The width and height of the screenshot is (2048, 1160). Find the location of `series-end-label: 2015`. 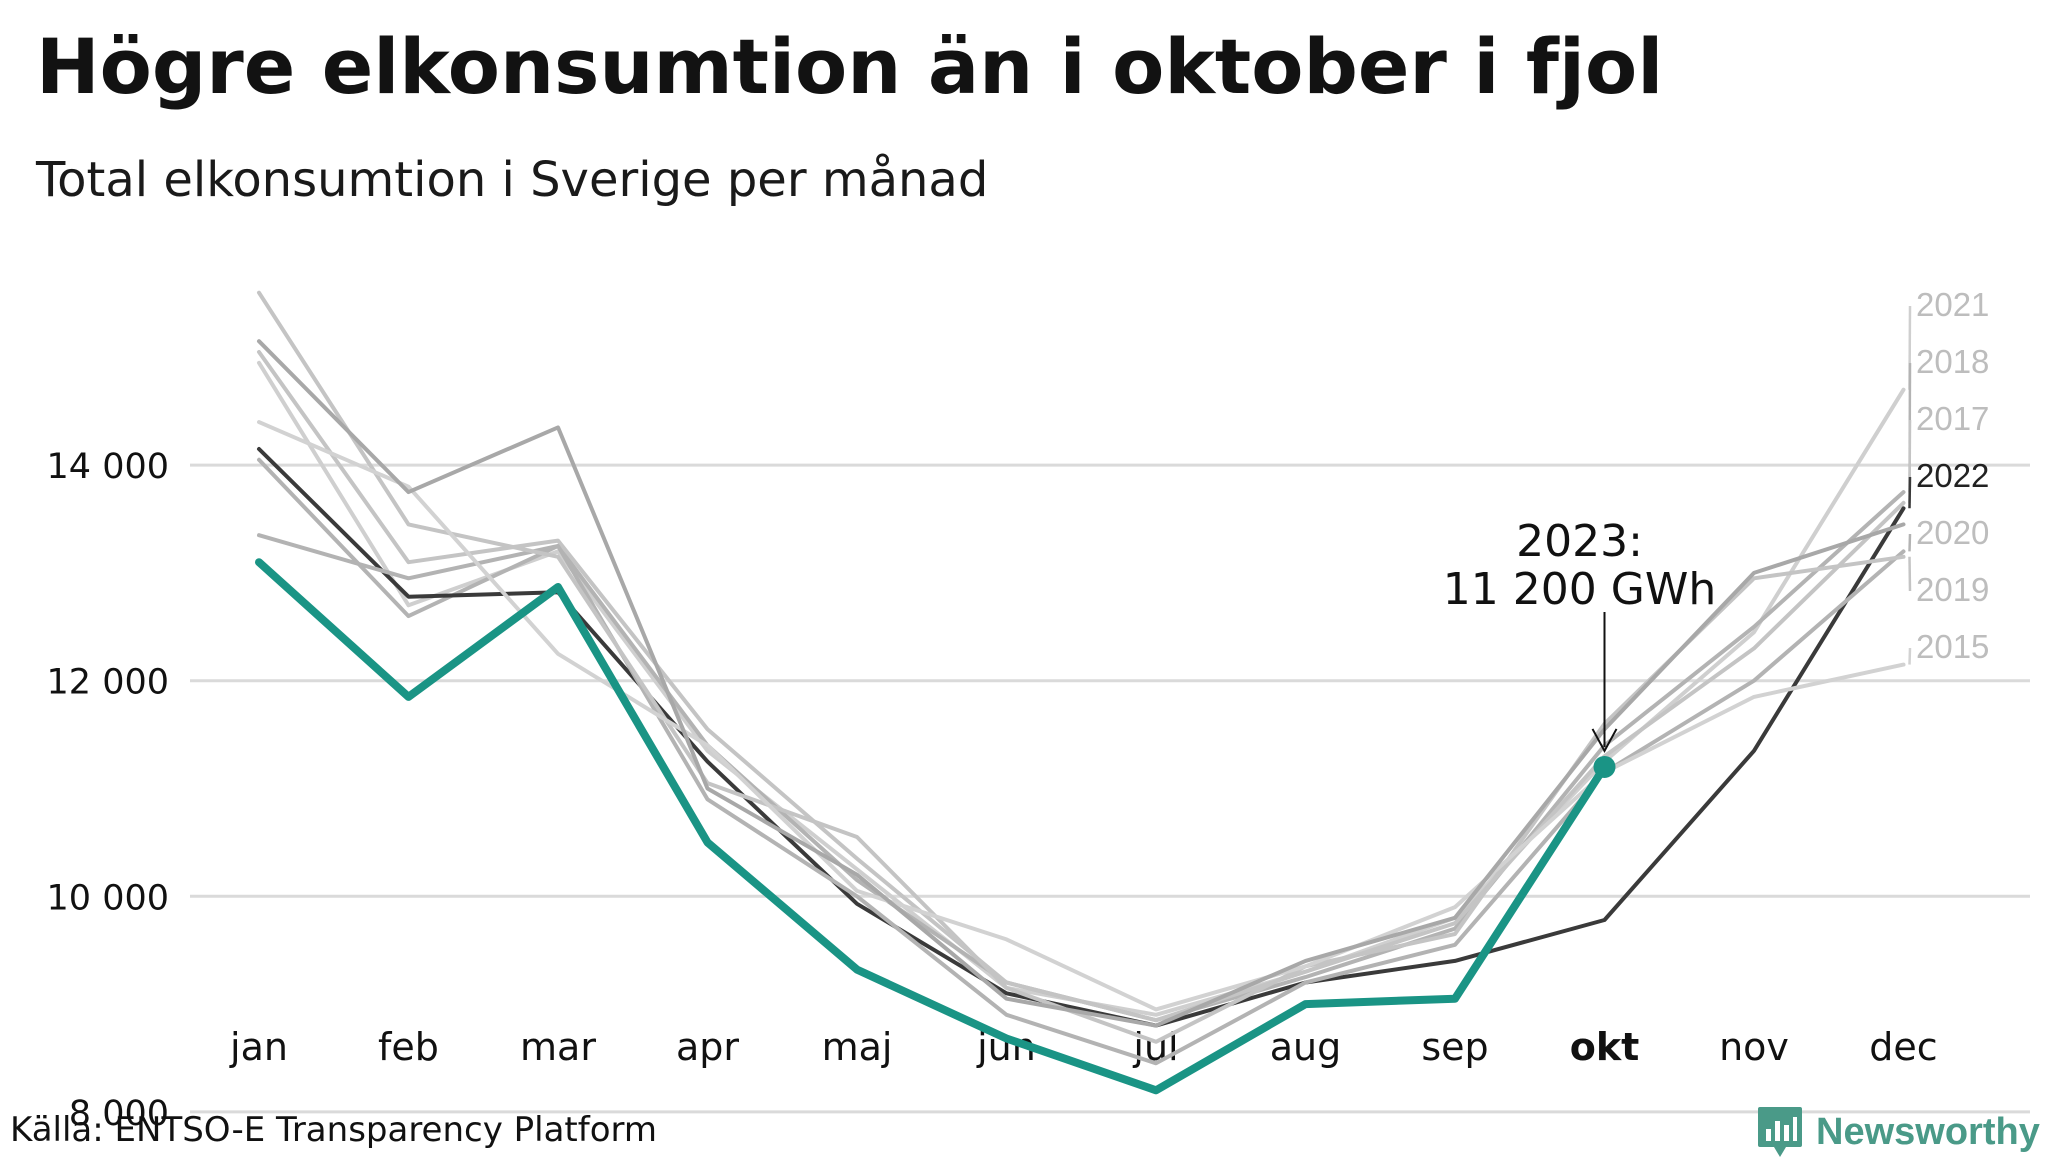

series-end-label: 2015 is located at coordinates (1952, 646).